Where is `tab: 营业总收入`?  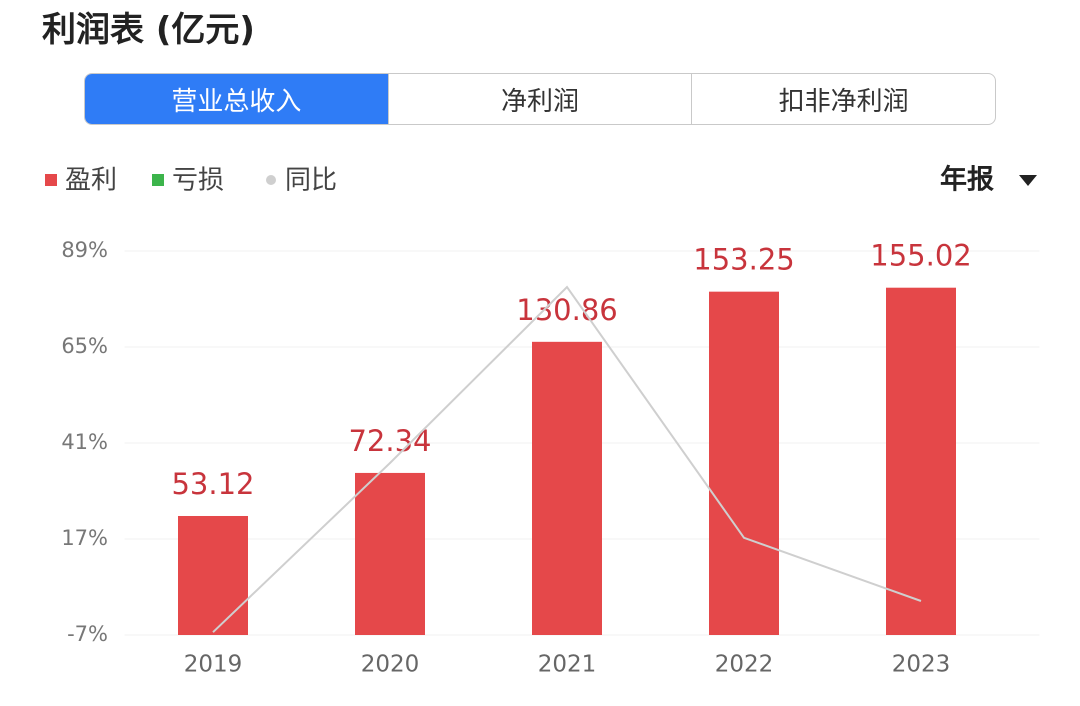 tab: 营业总收入 is located at coordinates (236, 99).